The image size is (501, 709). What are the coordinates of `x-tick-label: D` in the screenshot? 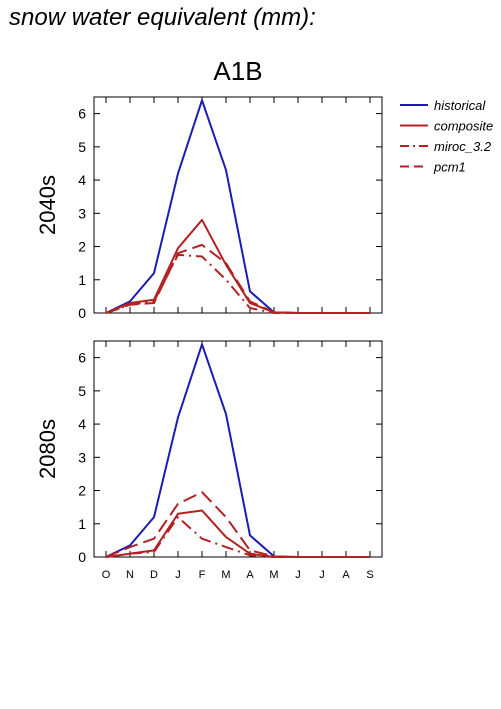 It's located at (154, 575).